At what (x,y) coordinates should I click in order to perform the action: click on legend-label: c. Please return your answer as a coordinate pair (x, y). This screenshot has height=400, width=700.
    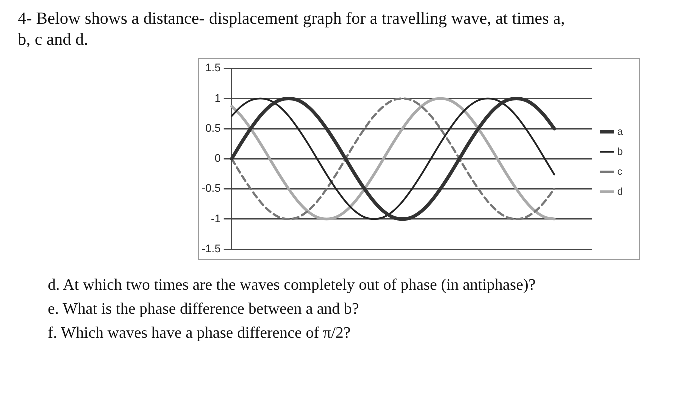
    Looking at the image, I should click on (619, 172).